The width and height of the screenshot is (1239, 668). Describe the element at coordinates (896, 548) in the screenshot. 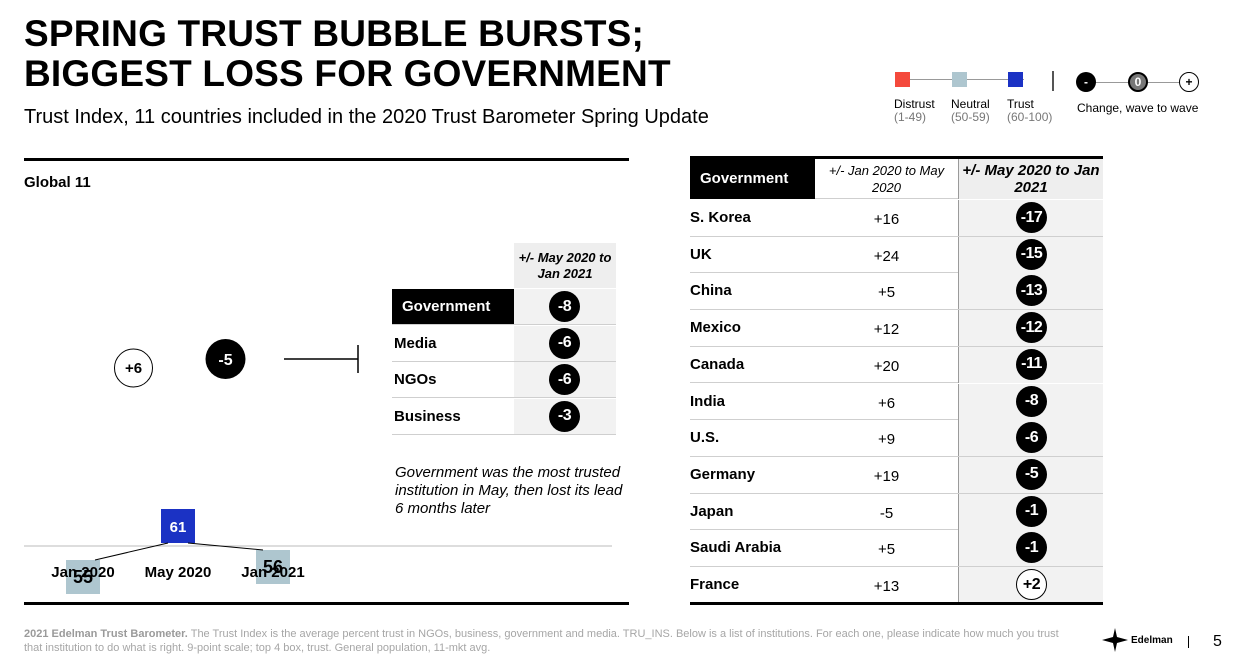

I see `country-row: Saudi Arabia +5 -1` at that location.